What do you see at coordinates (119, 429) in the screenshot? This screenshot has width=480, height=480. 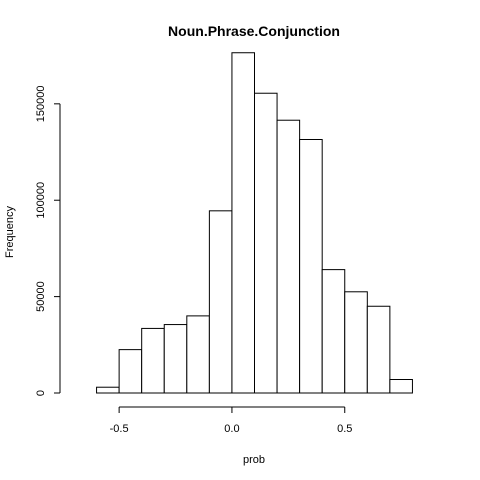 I see `x-tick-label: -0.5` at bounding box center [119, 429].